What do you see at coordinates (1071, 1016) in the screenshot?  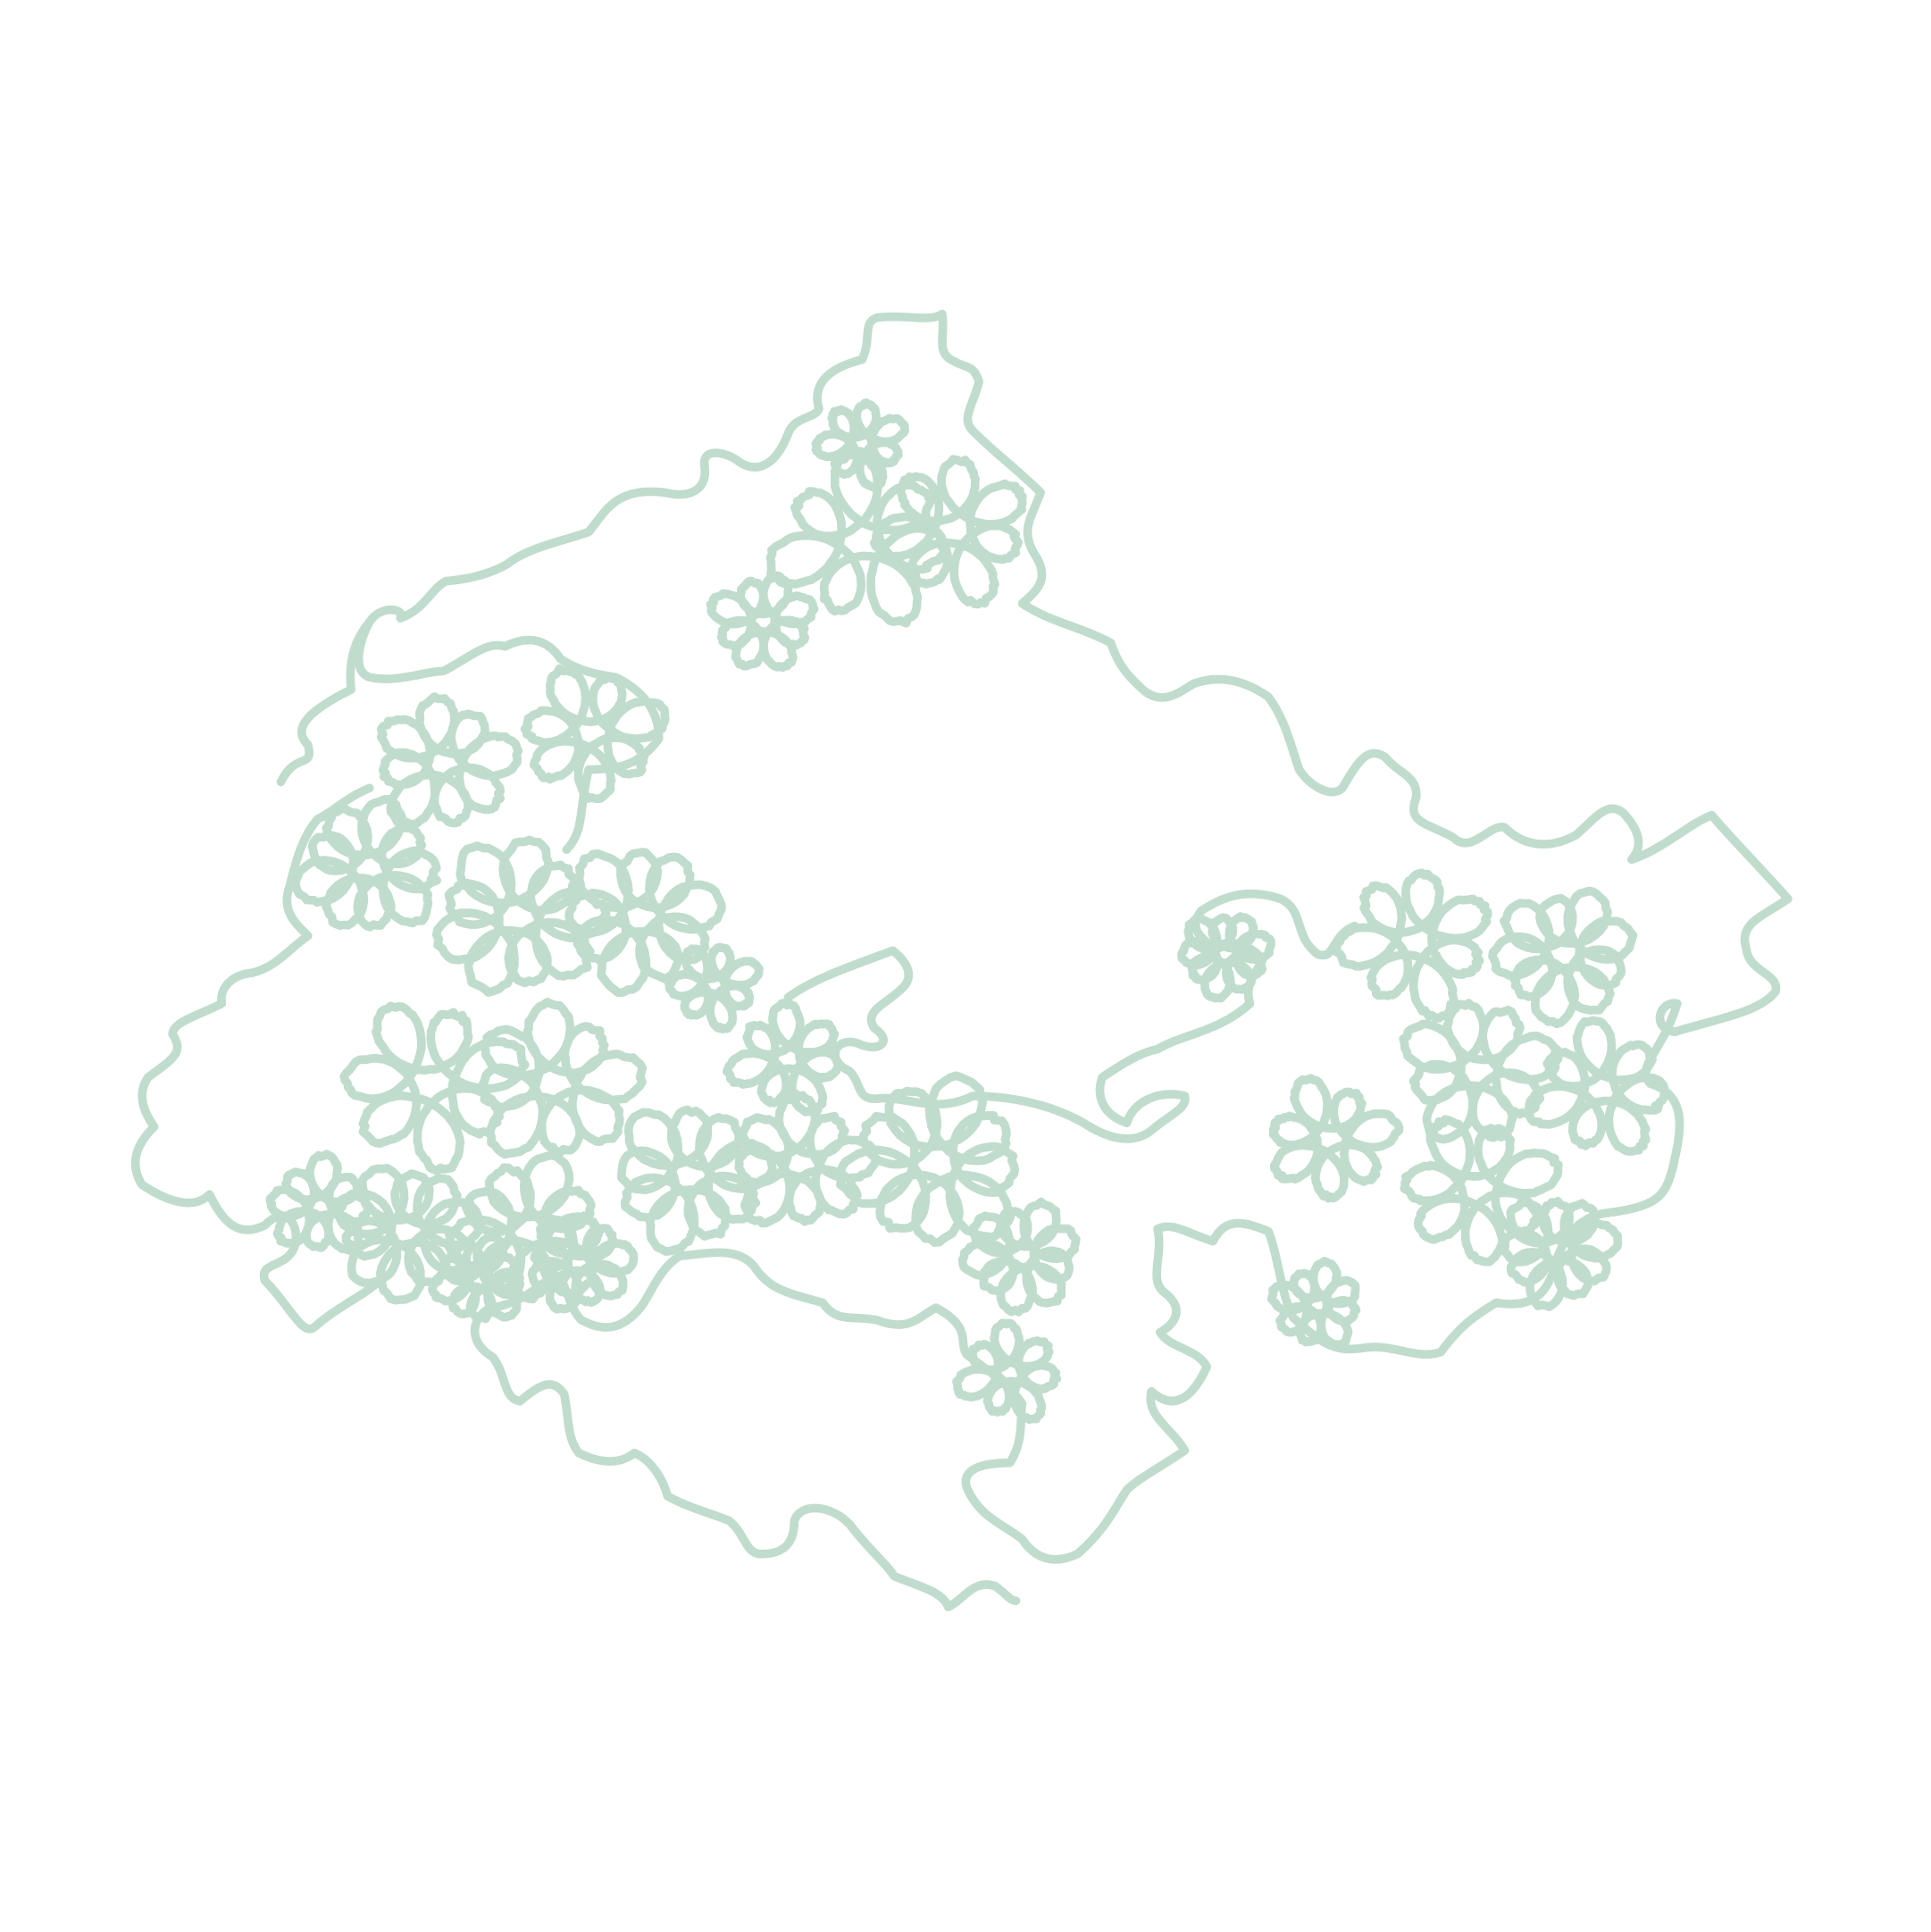 I see `backbone-centre-right` at bounding box center [1071, 1016].